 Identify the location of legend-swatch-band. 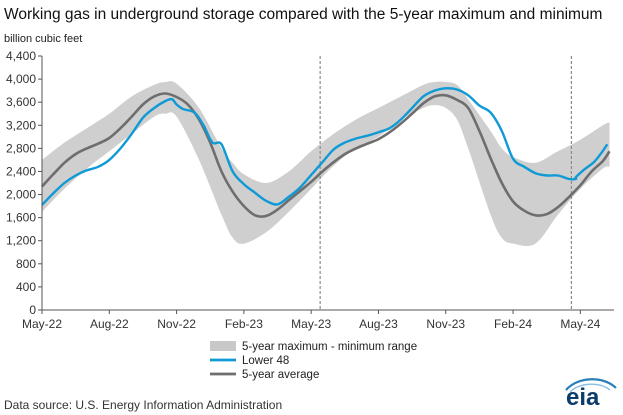
(223, 346).